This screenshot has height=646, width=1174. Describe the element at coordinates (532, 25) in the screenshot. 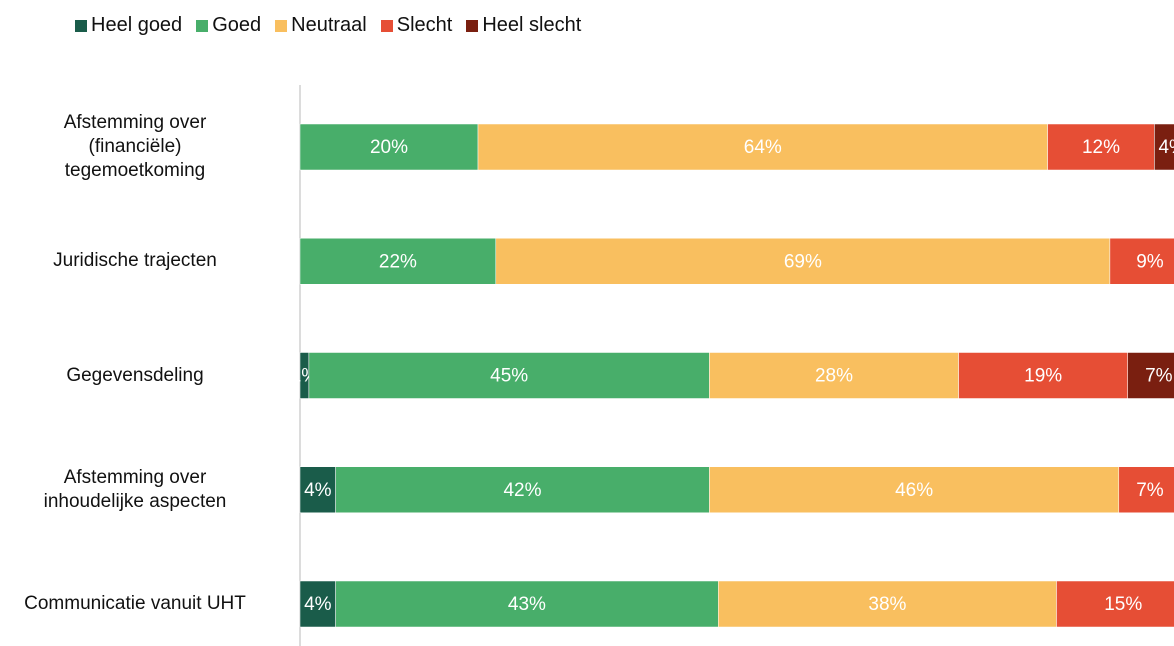

I see `legend-label: Heel slecht` at that location.